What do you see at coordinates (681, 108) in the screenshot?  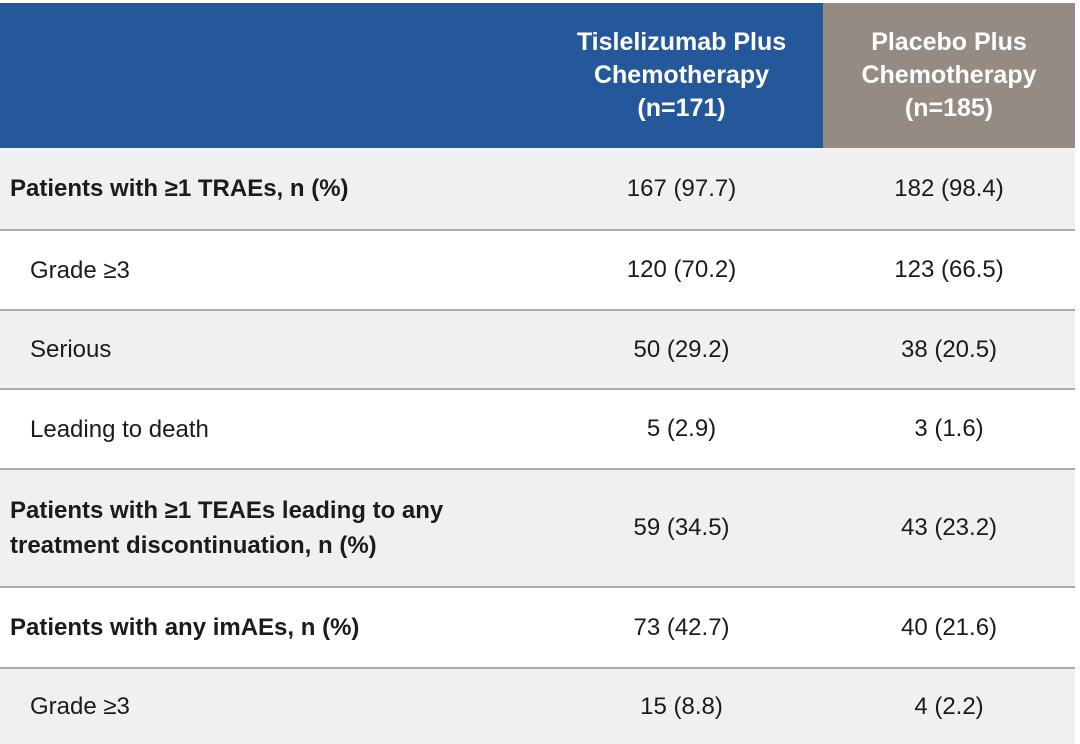 I see `header-tislelizumab-n: (n=171)` at bounding box center [681, 108].